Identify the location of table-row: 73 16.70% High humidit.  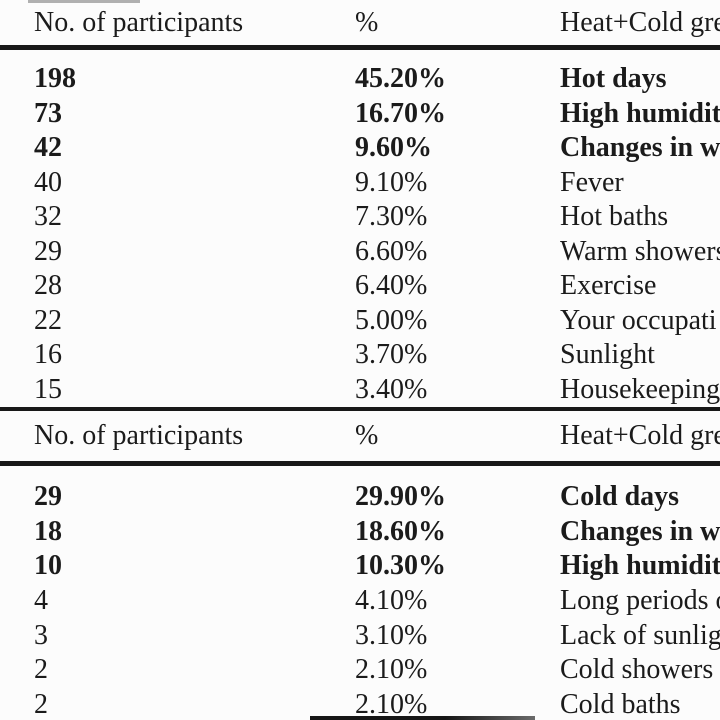
(360, 114).